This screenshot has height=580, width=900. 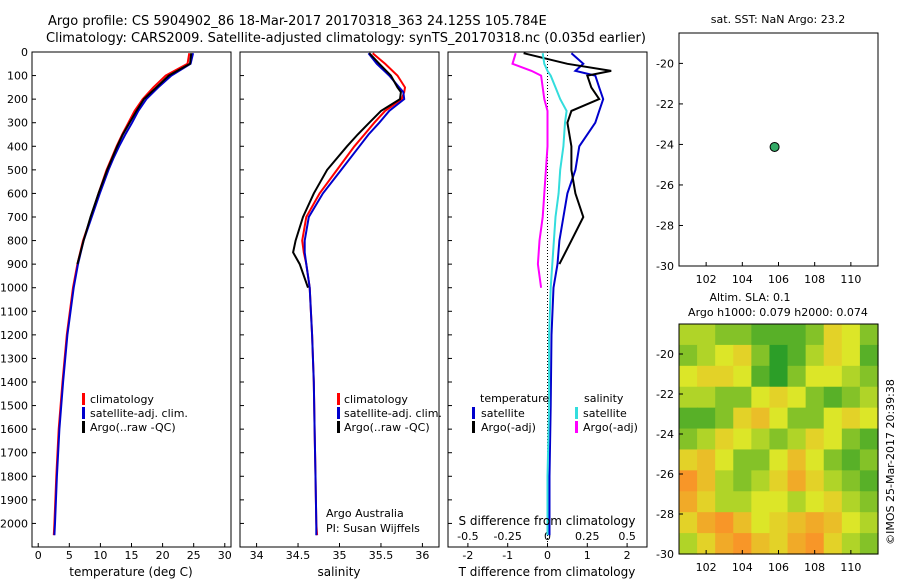 I want to click on depth-tick-label: 500, so click(x=17, y=170).